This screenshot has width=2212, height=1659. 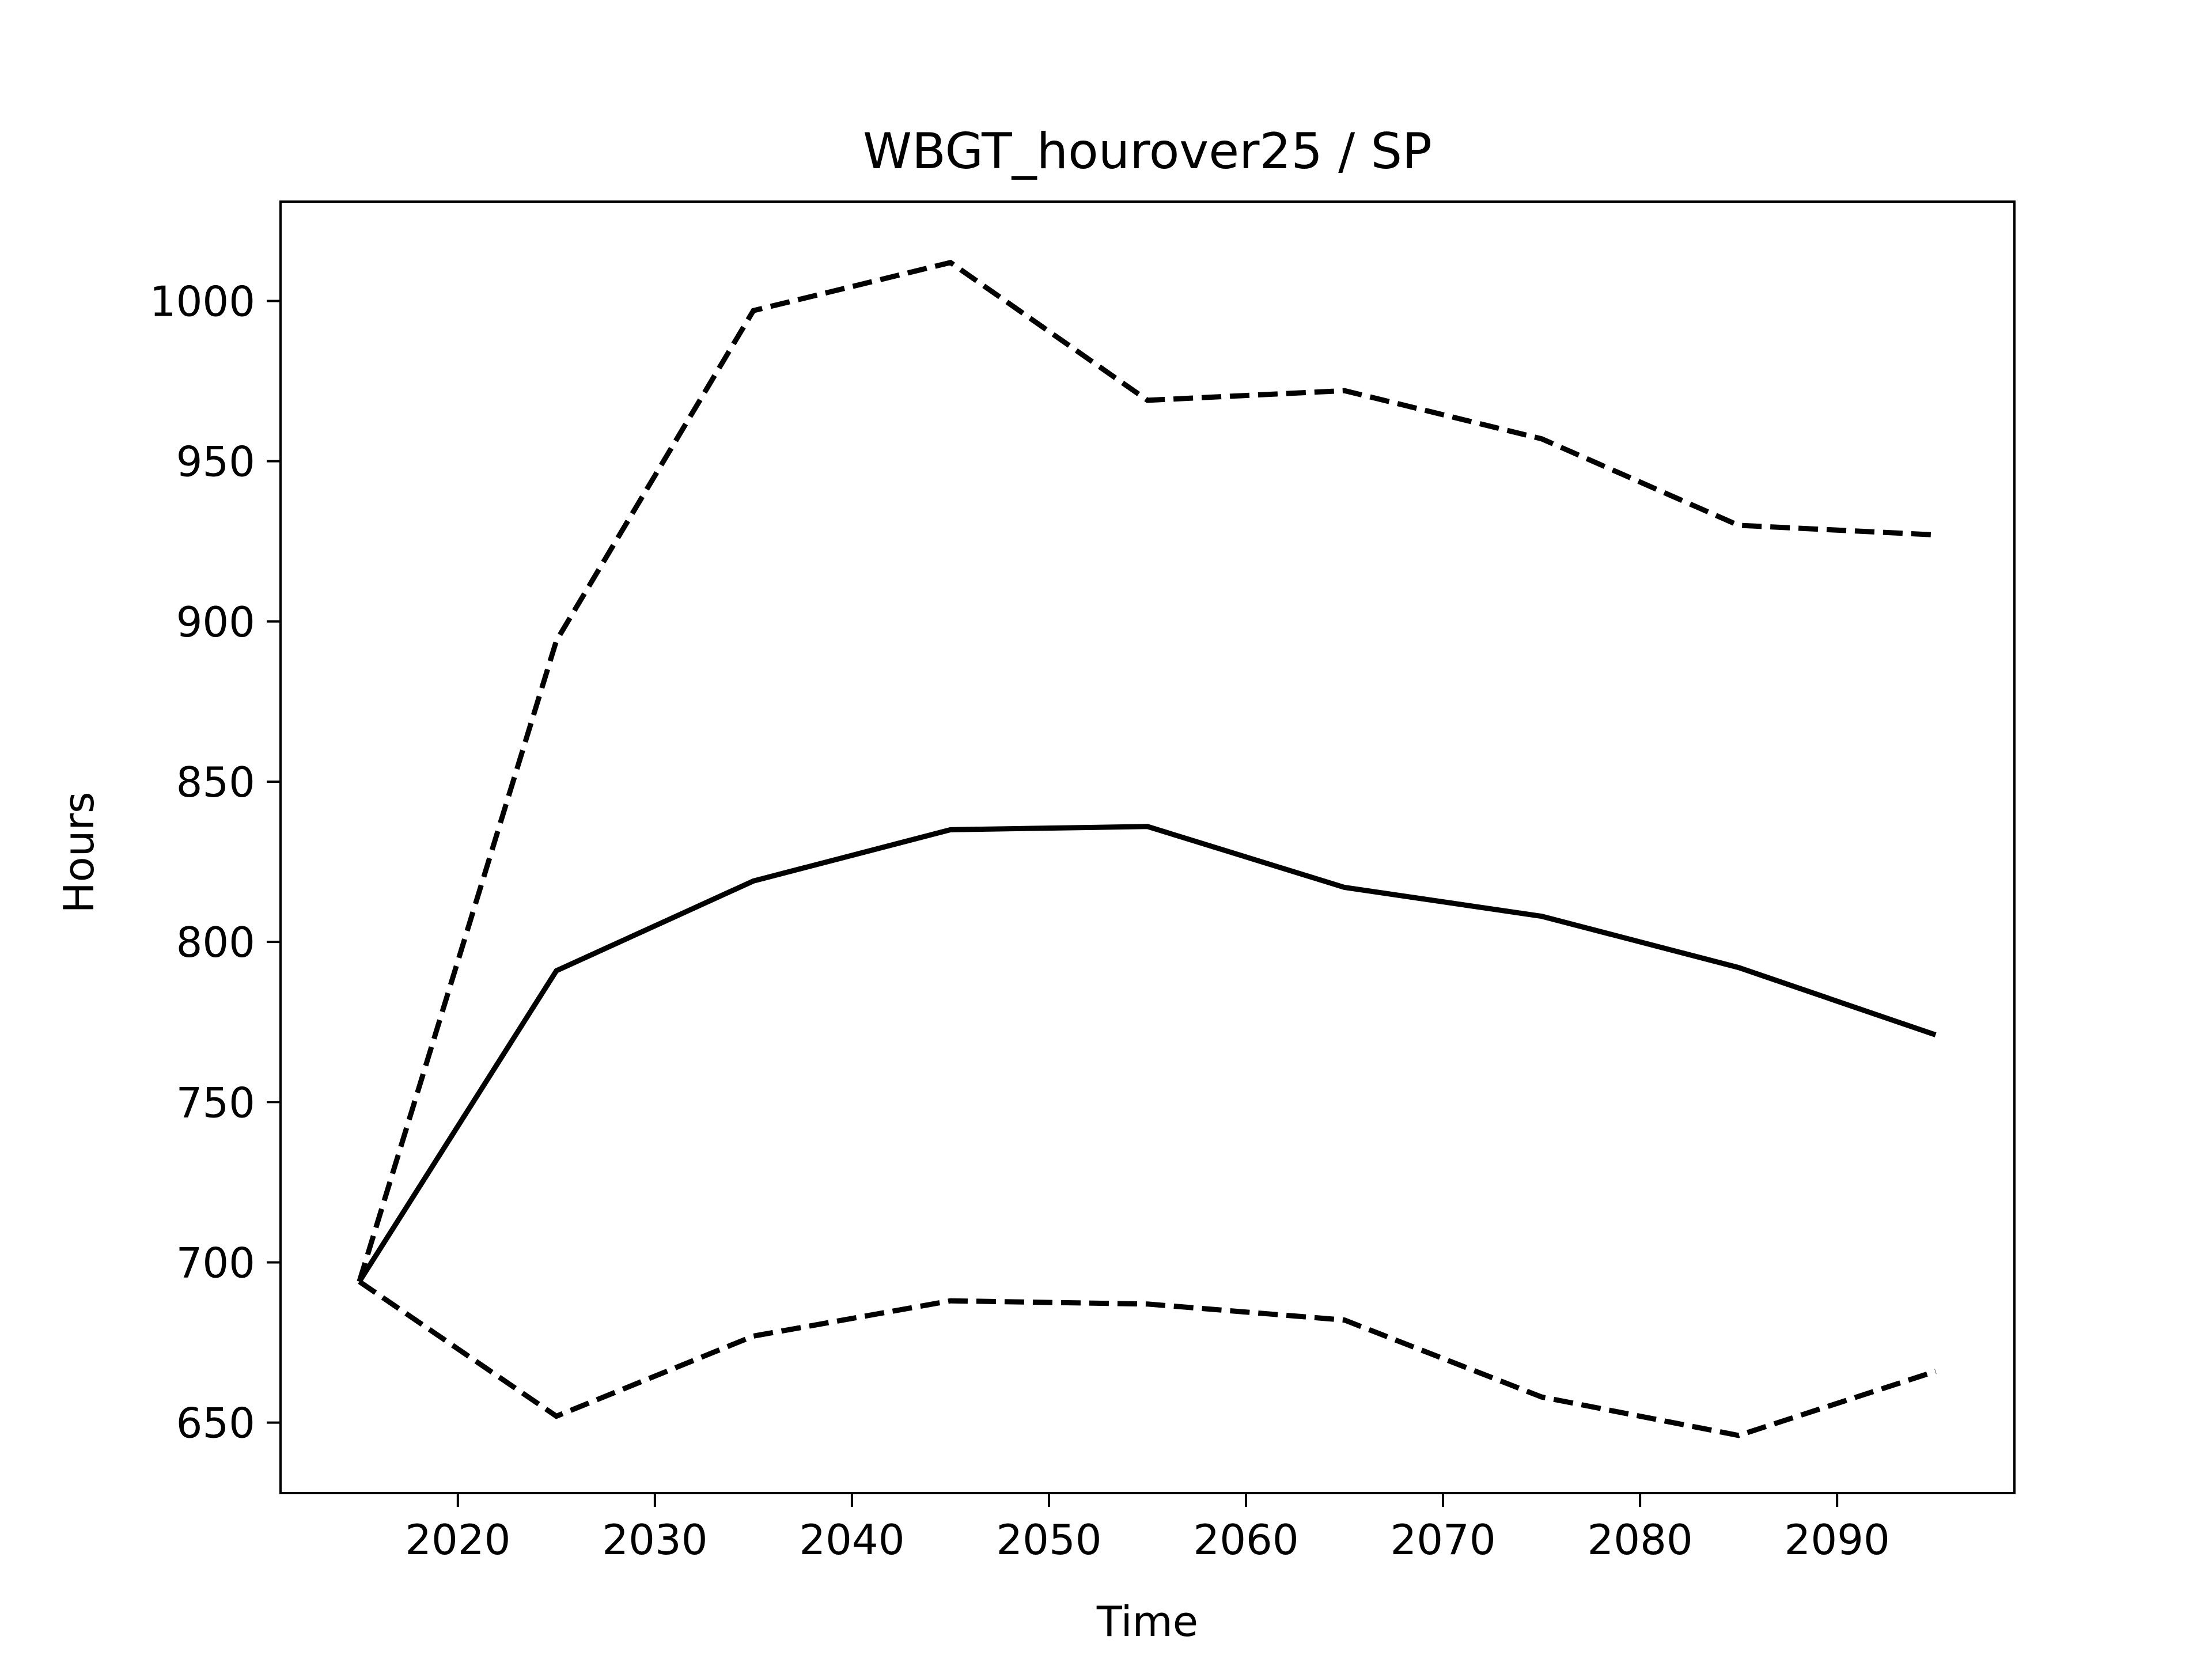 What do you see at coordinates (1639, 1540) in the screenshot?
I see `x-tick-label: 2080` at bounding box center [1639, 1540].